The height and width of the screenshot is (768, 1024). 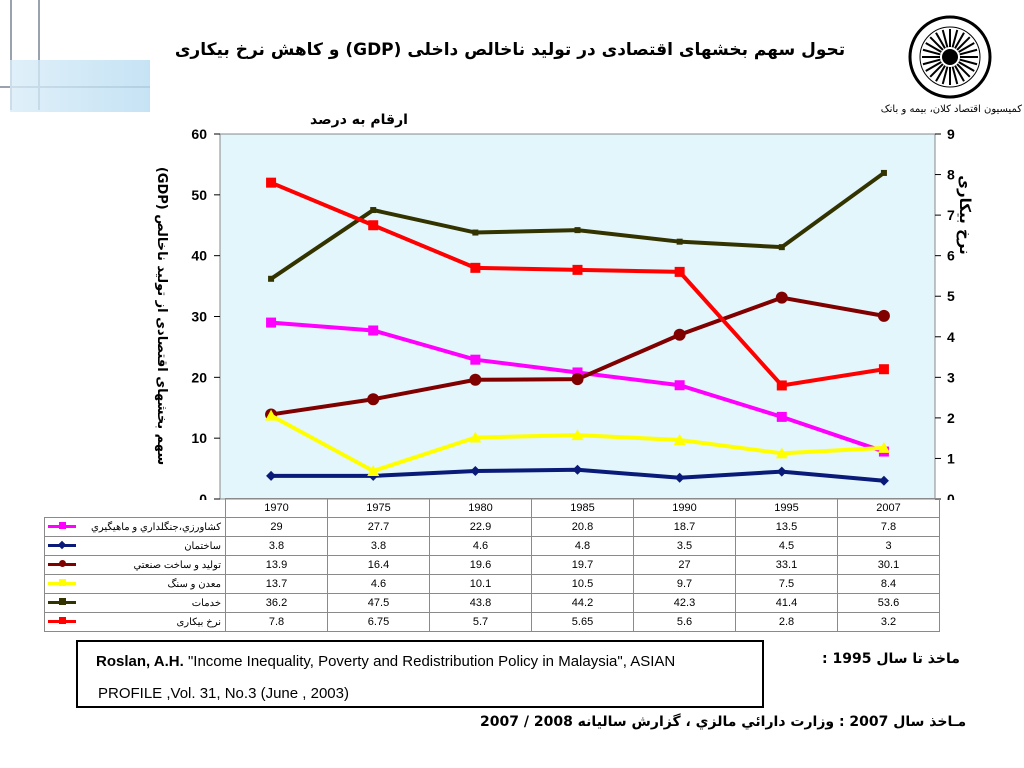 What do you see at coordinates (888, 508) in the screenshot?
I see `table-header-year: 2007` at bounding box center [888, 508].